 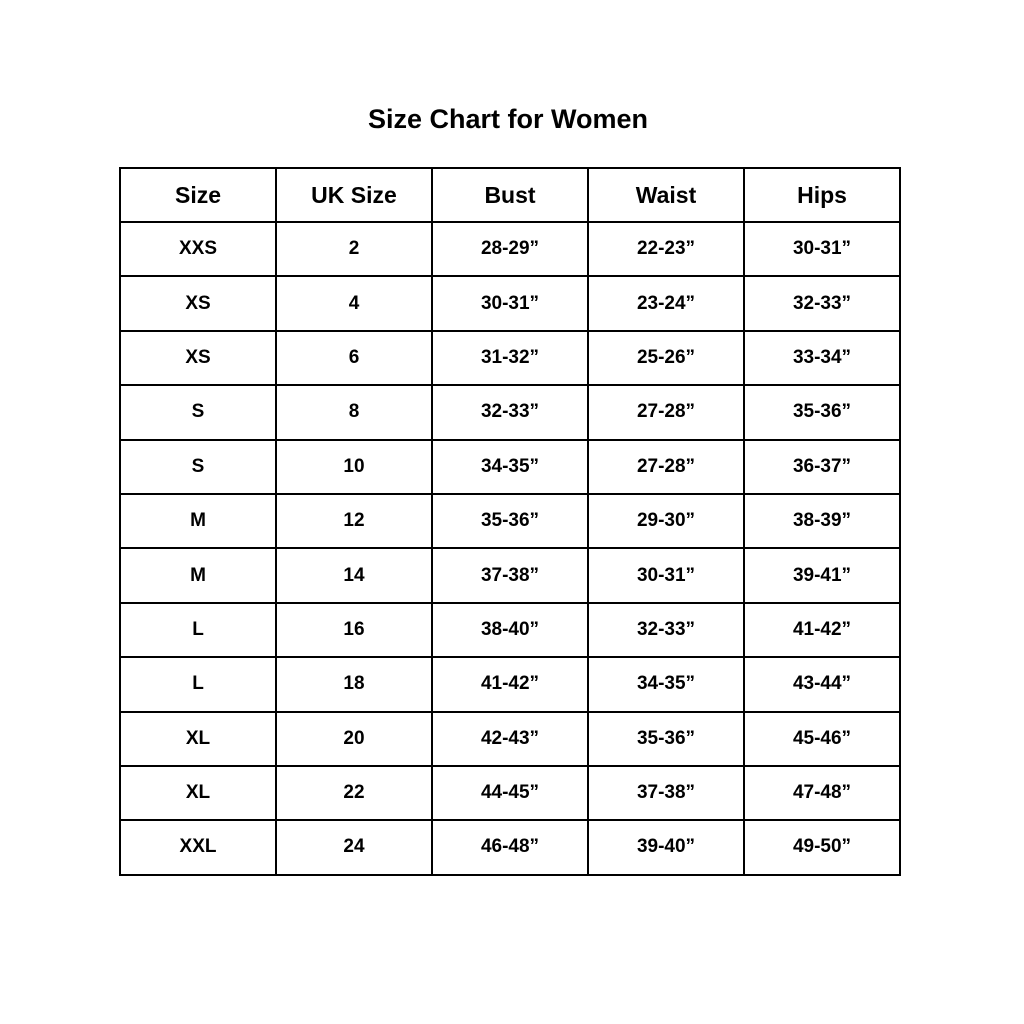 I want to click on column-header-waist: Waist, so click(x=666, y=195).